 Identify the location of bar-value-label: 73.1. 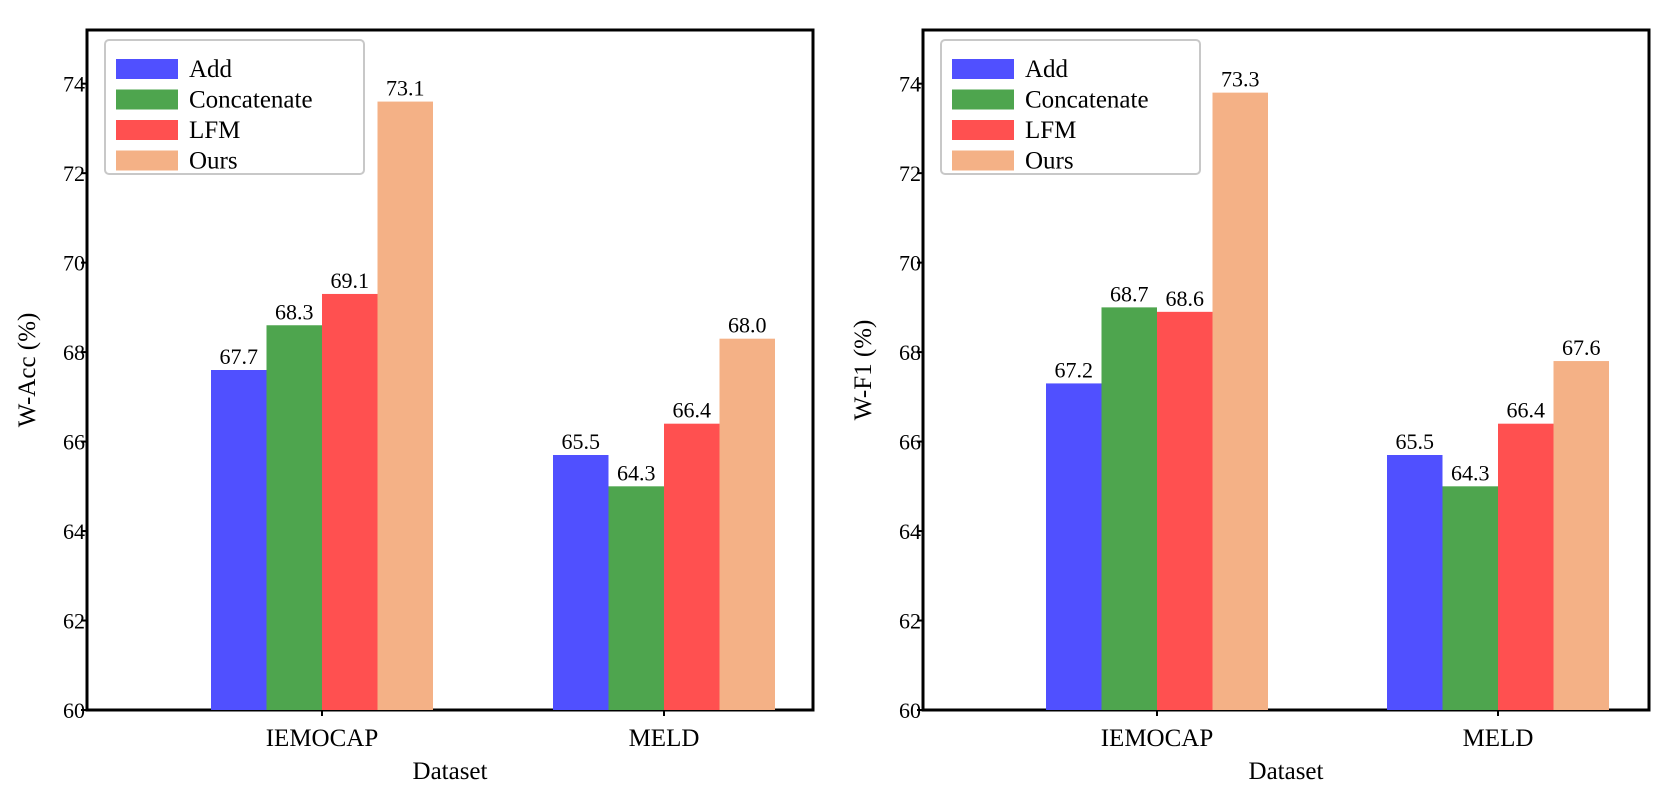
(405, 88).